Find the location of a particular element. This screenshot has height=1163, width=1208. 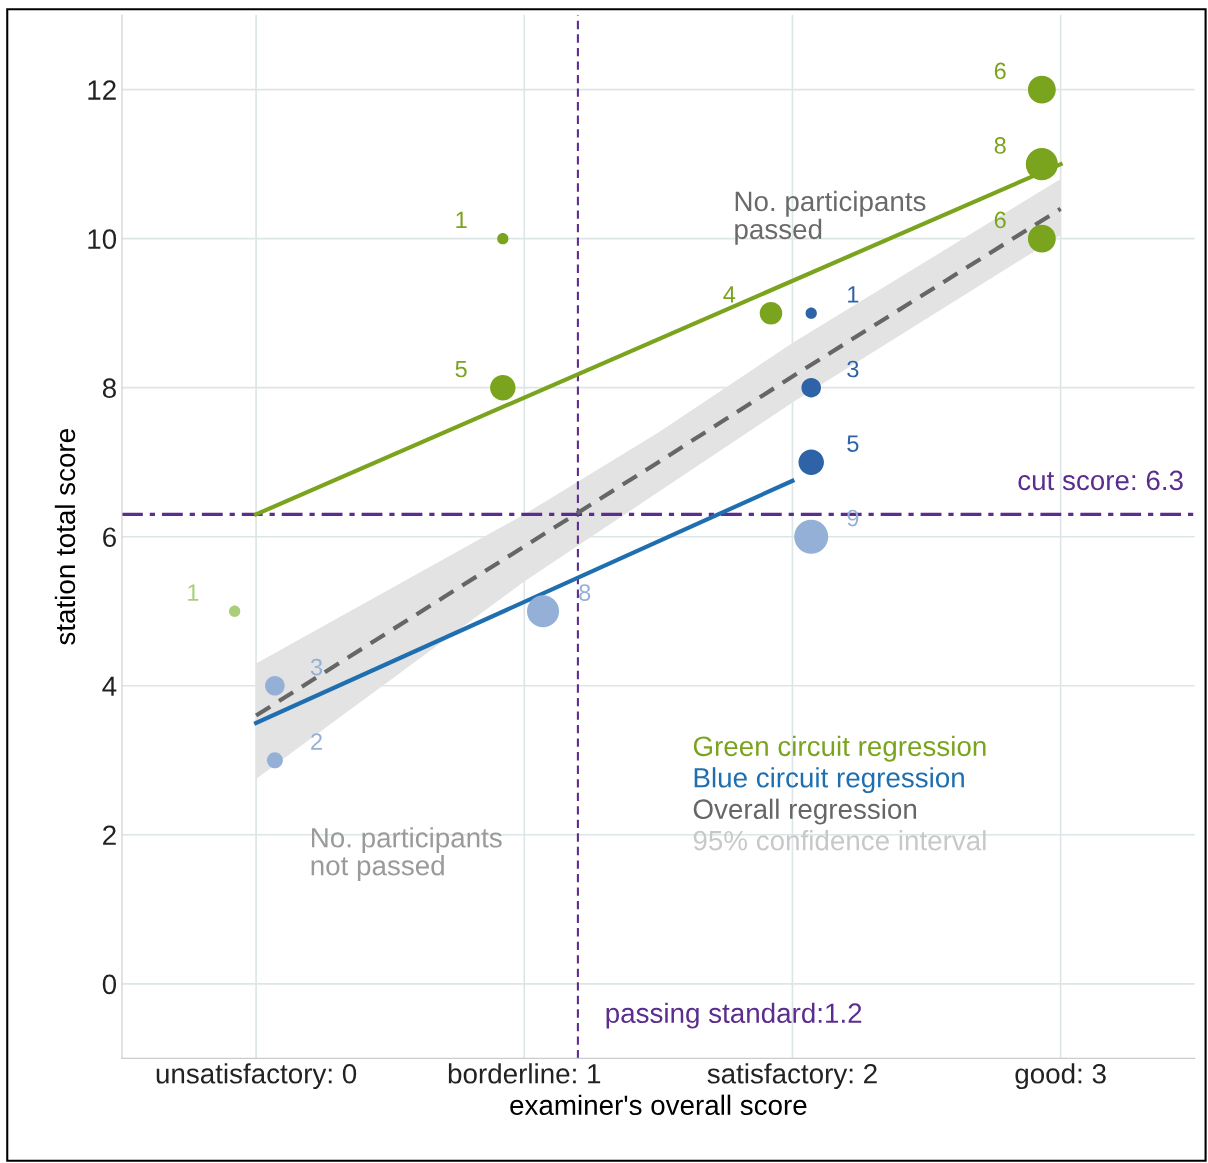

y-tick-label: 4 is located at coordinates (109, 686).